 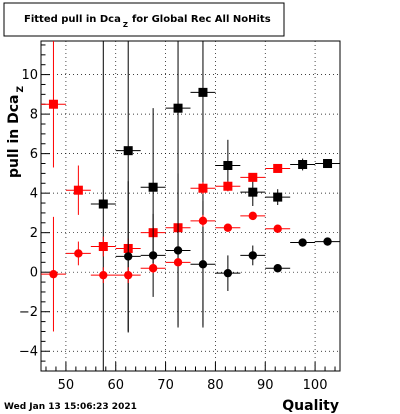 What do you see at coordinates (28, 352) in the screenshot?
I see `y-tick-label: −4` at bounding box center [28, 352].